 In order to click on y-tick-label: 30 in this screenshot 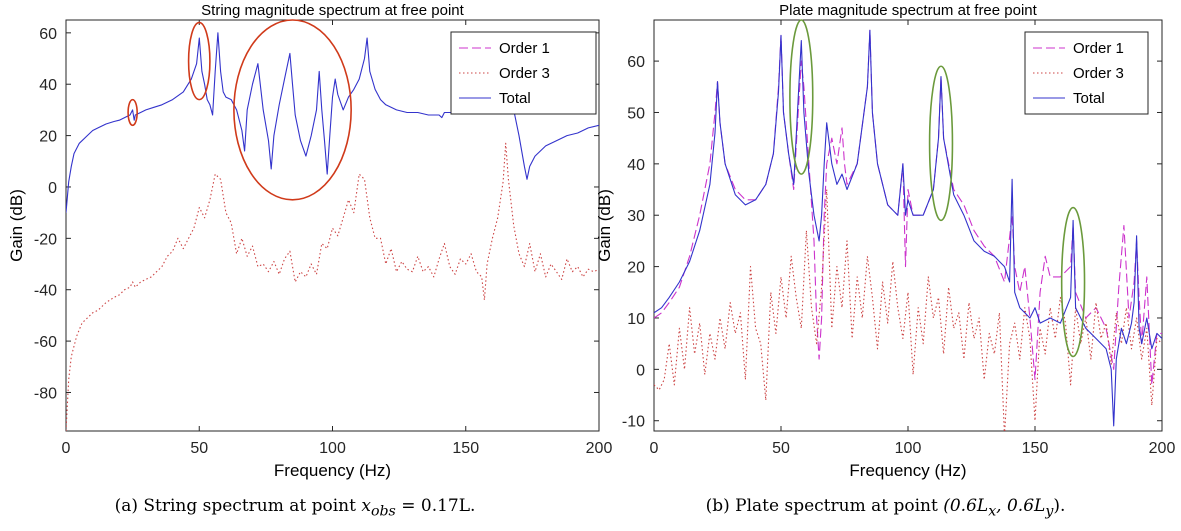, I will do `click(636, 216)`.